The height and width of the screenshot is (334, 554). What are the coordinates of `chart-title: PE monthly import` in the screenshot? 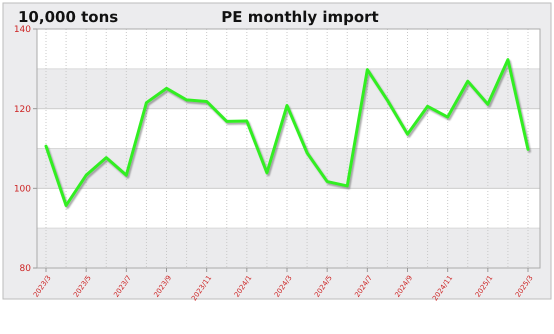 It's located at (300, 17).